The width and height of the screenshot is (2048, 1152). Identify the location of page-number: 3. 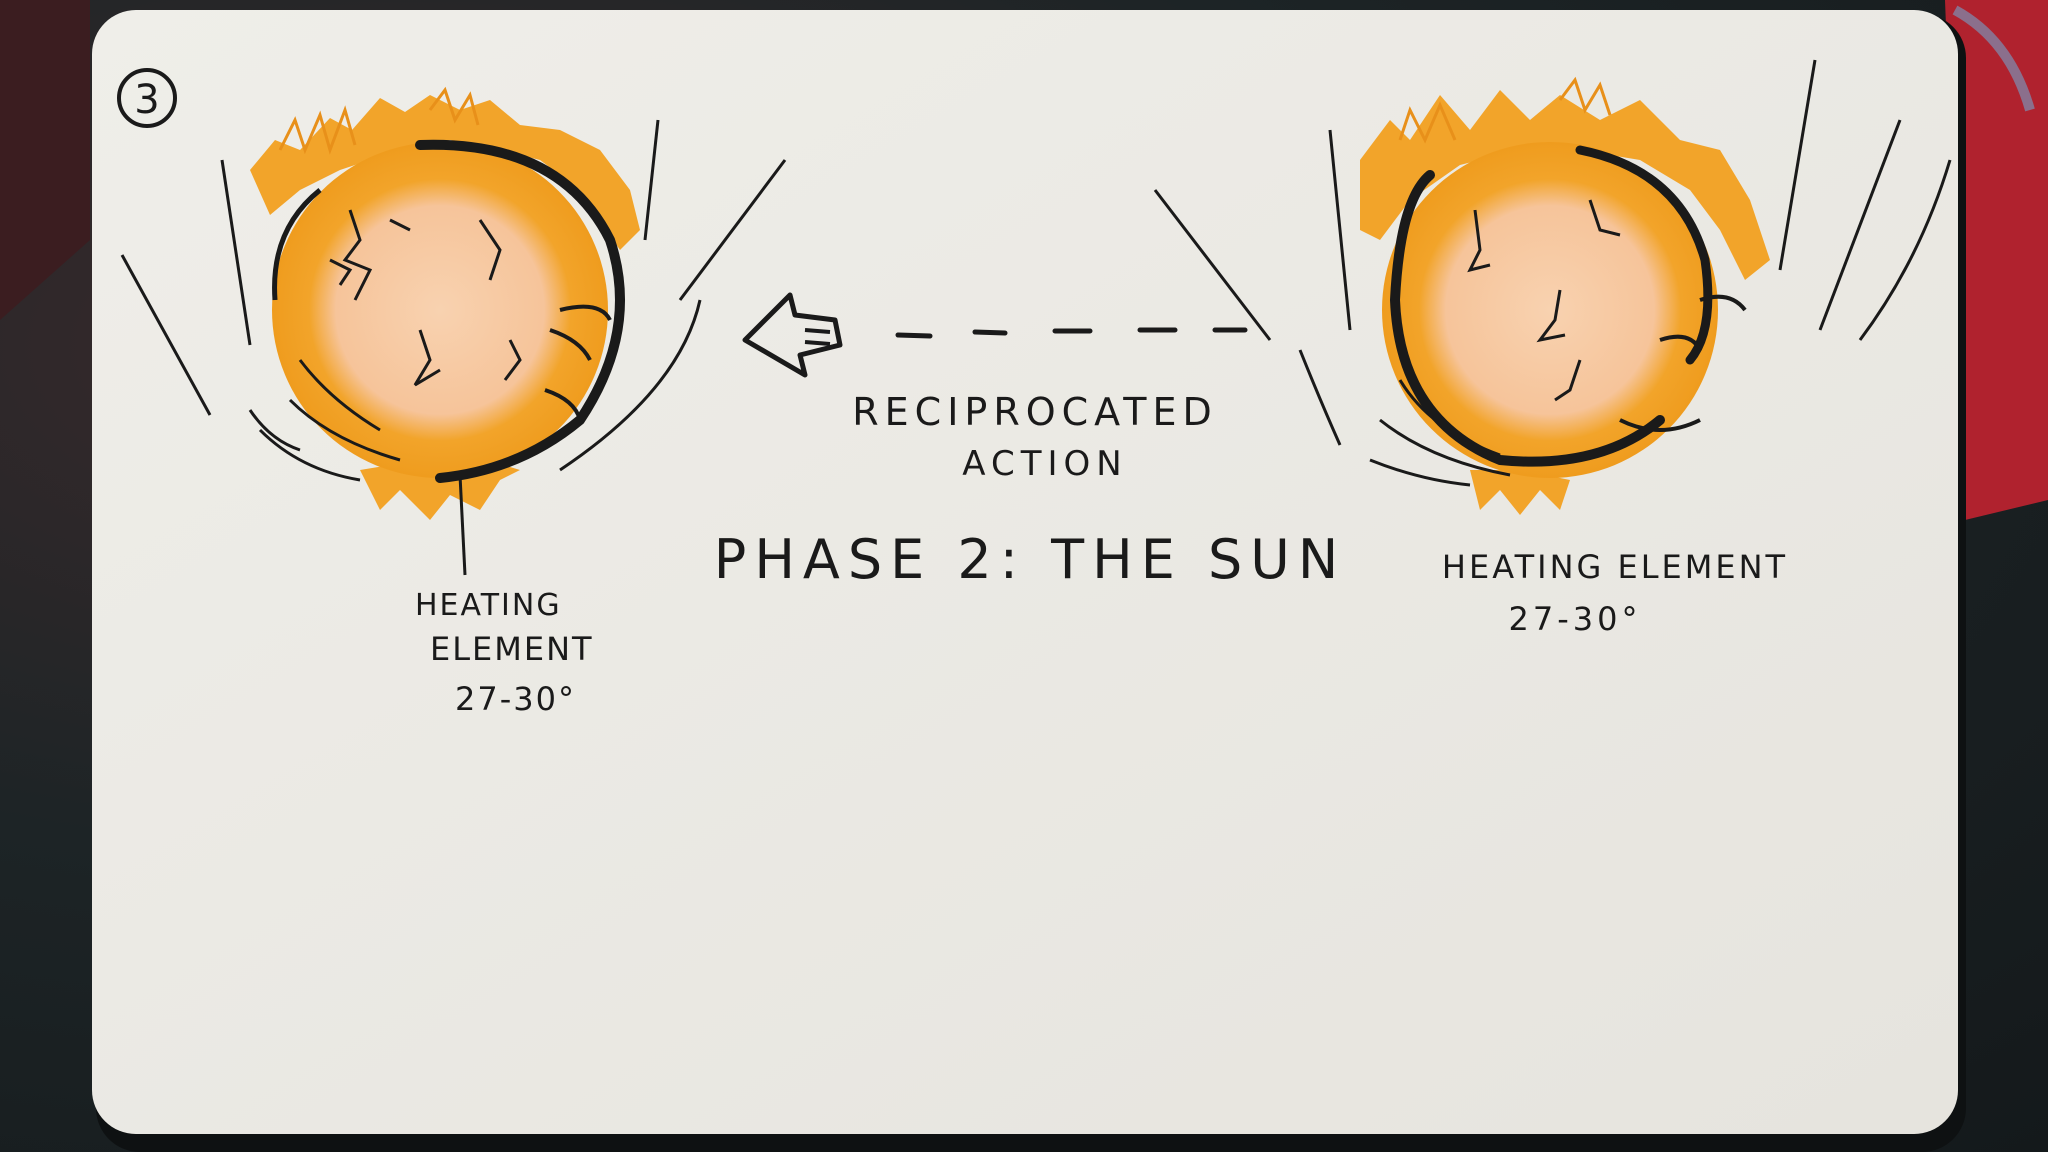
(146, 100).